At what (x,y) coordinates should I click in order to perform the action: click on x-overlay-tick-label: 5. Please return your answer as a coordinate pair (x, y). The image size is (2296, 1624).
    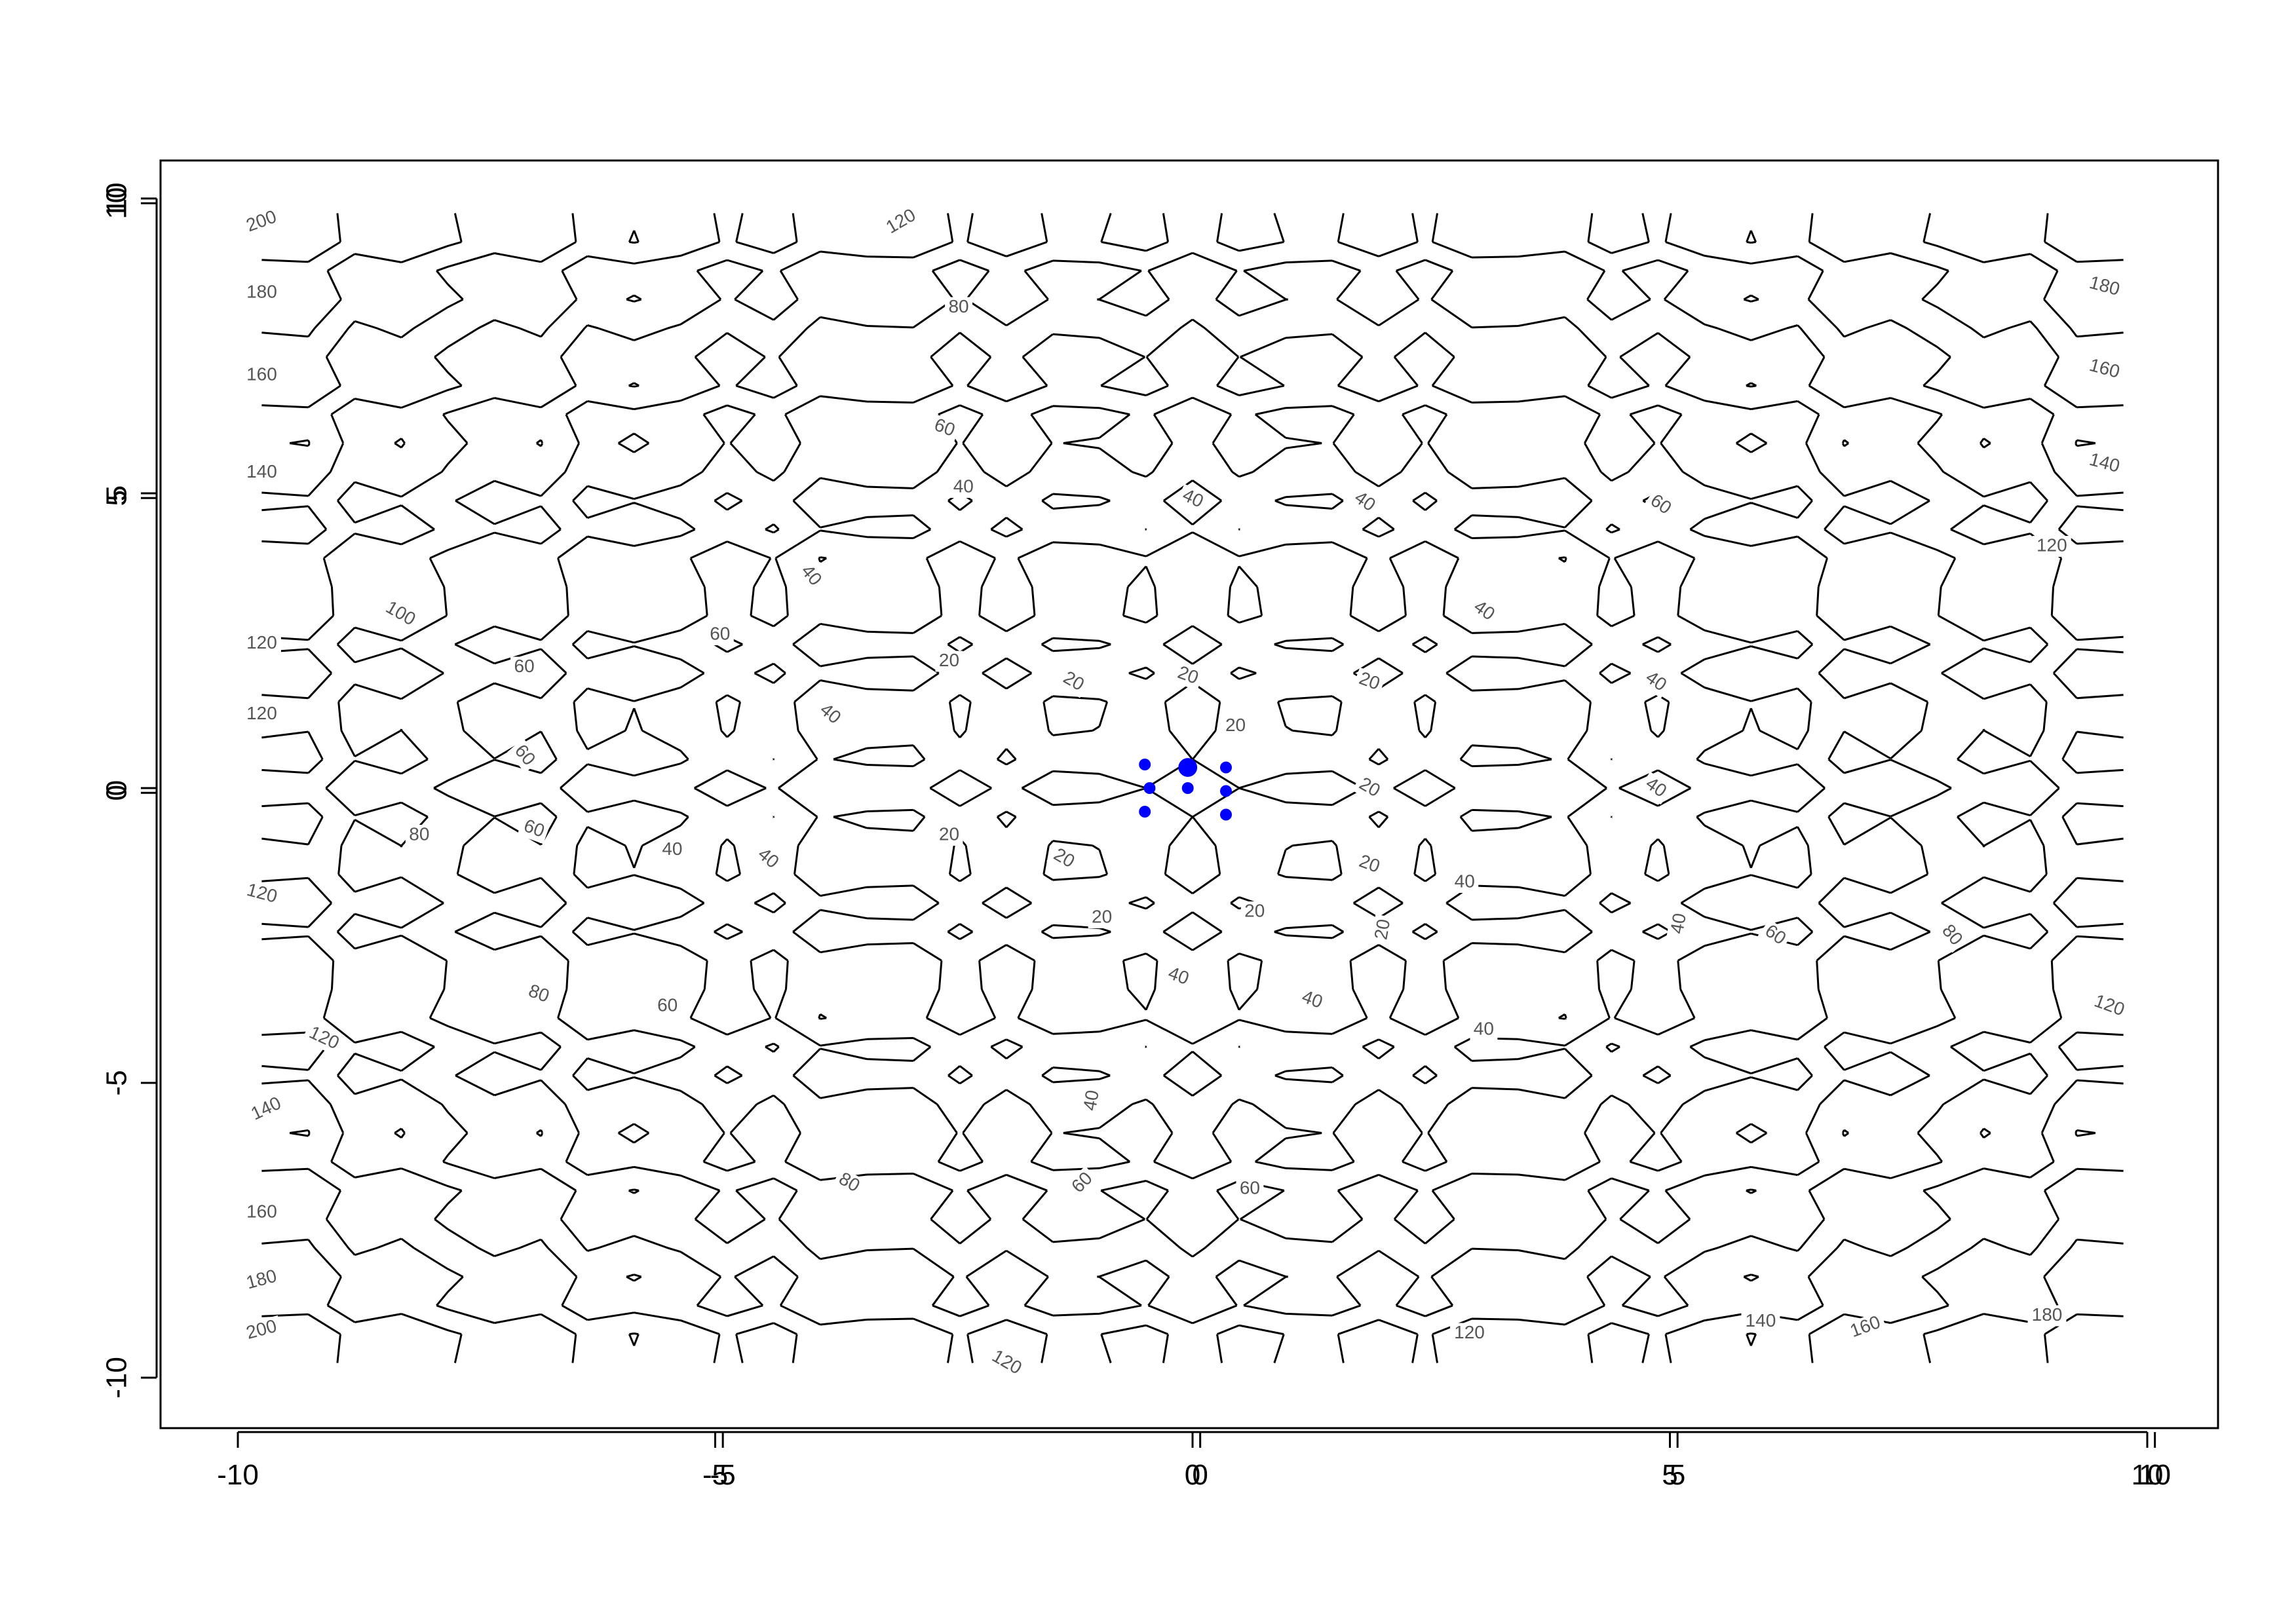
    Looking at the image, I should click on (1677, 1475).